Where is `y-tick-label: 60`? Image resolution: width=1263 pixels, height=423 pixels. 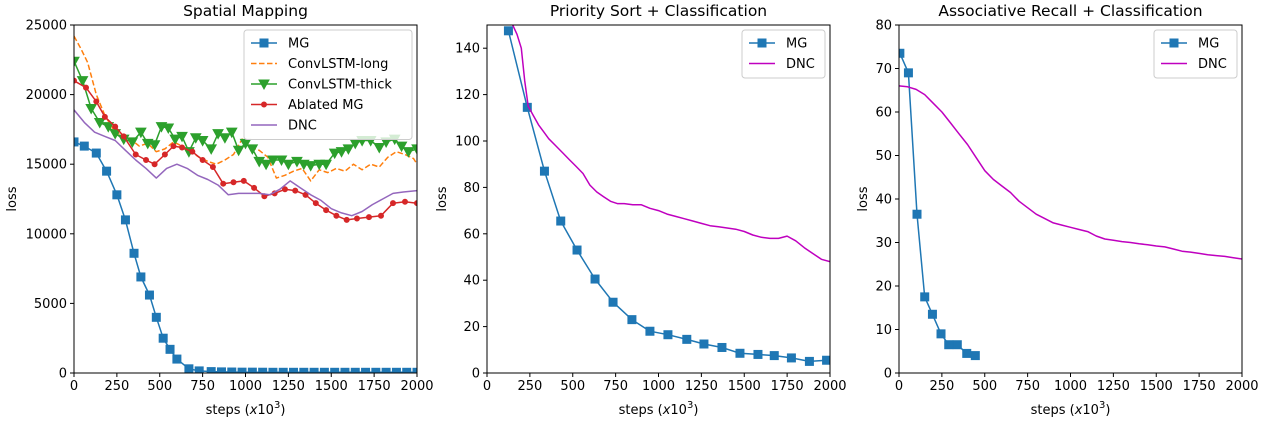
y-tick-label: 60 is located at coordinates (883, 113).